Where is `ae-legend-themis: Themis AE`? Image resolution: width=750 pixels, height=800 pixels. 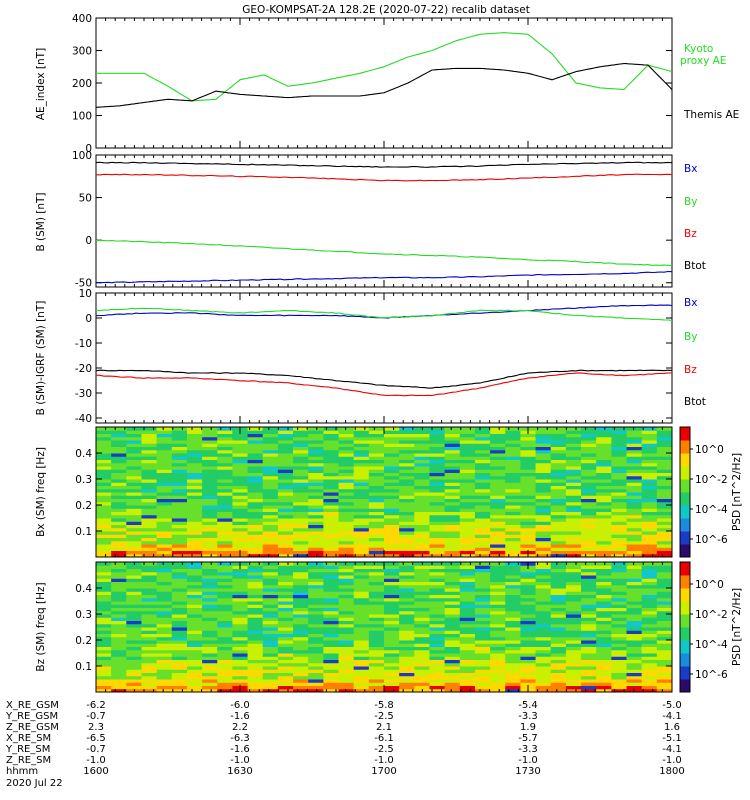
ae-legend-themis: Themis AE is located at coordinates (711, 115).